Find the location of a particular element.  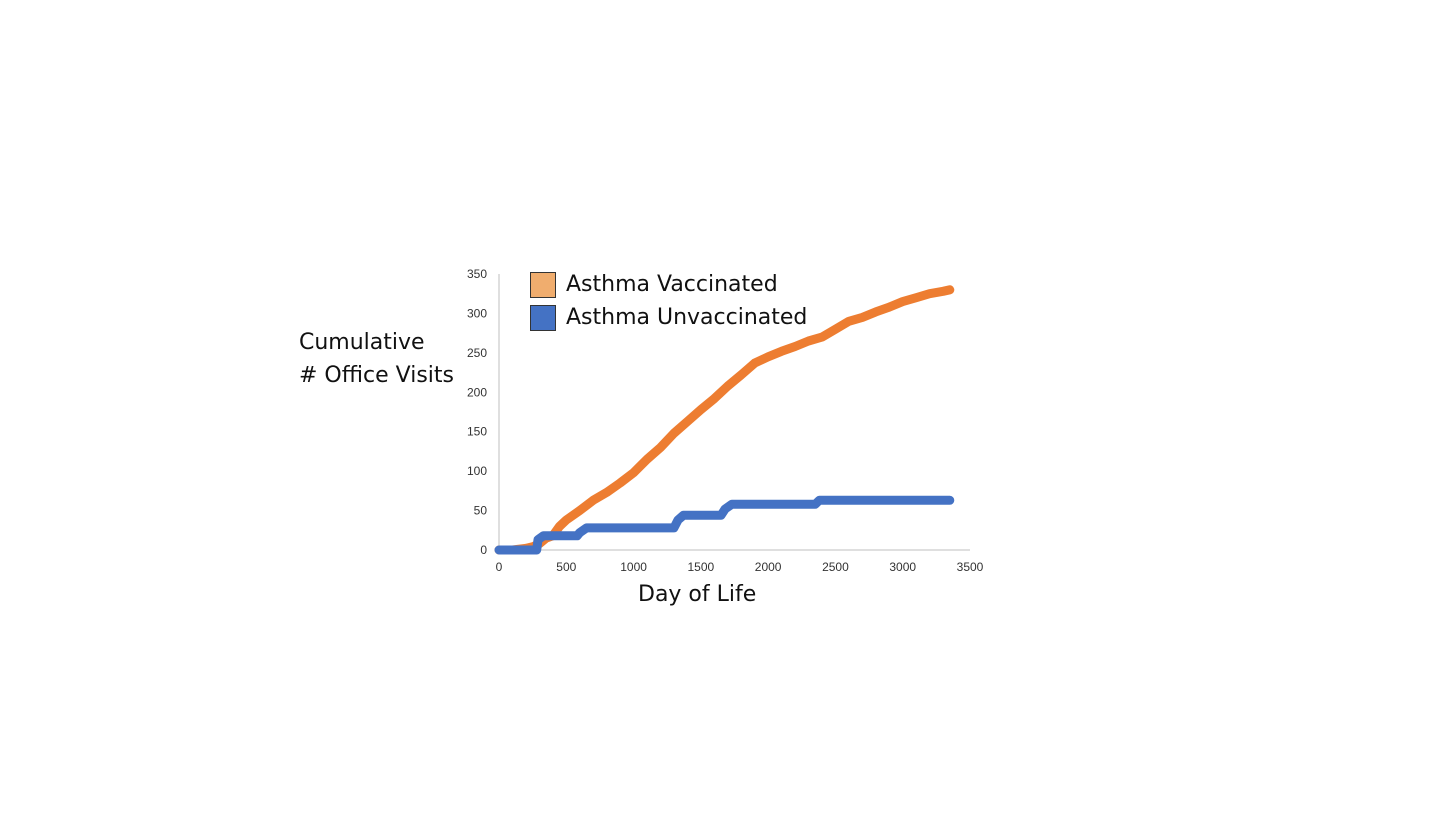

y-tick-label: 200 is located at coordinates (477, 392).